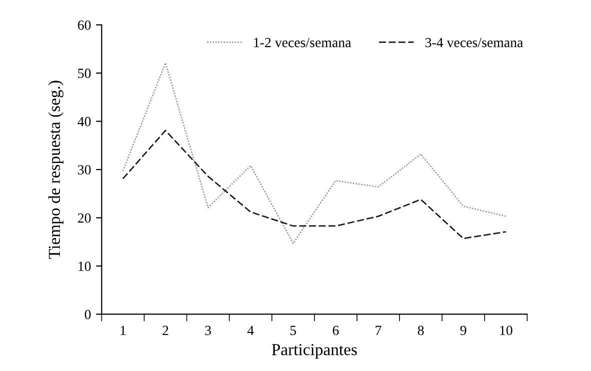  What do you see at coordinates (250, 330) in the screenshot?
I see `x-tick-label: 4` at bounding box center [250, 330].